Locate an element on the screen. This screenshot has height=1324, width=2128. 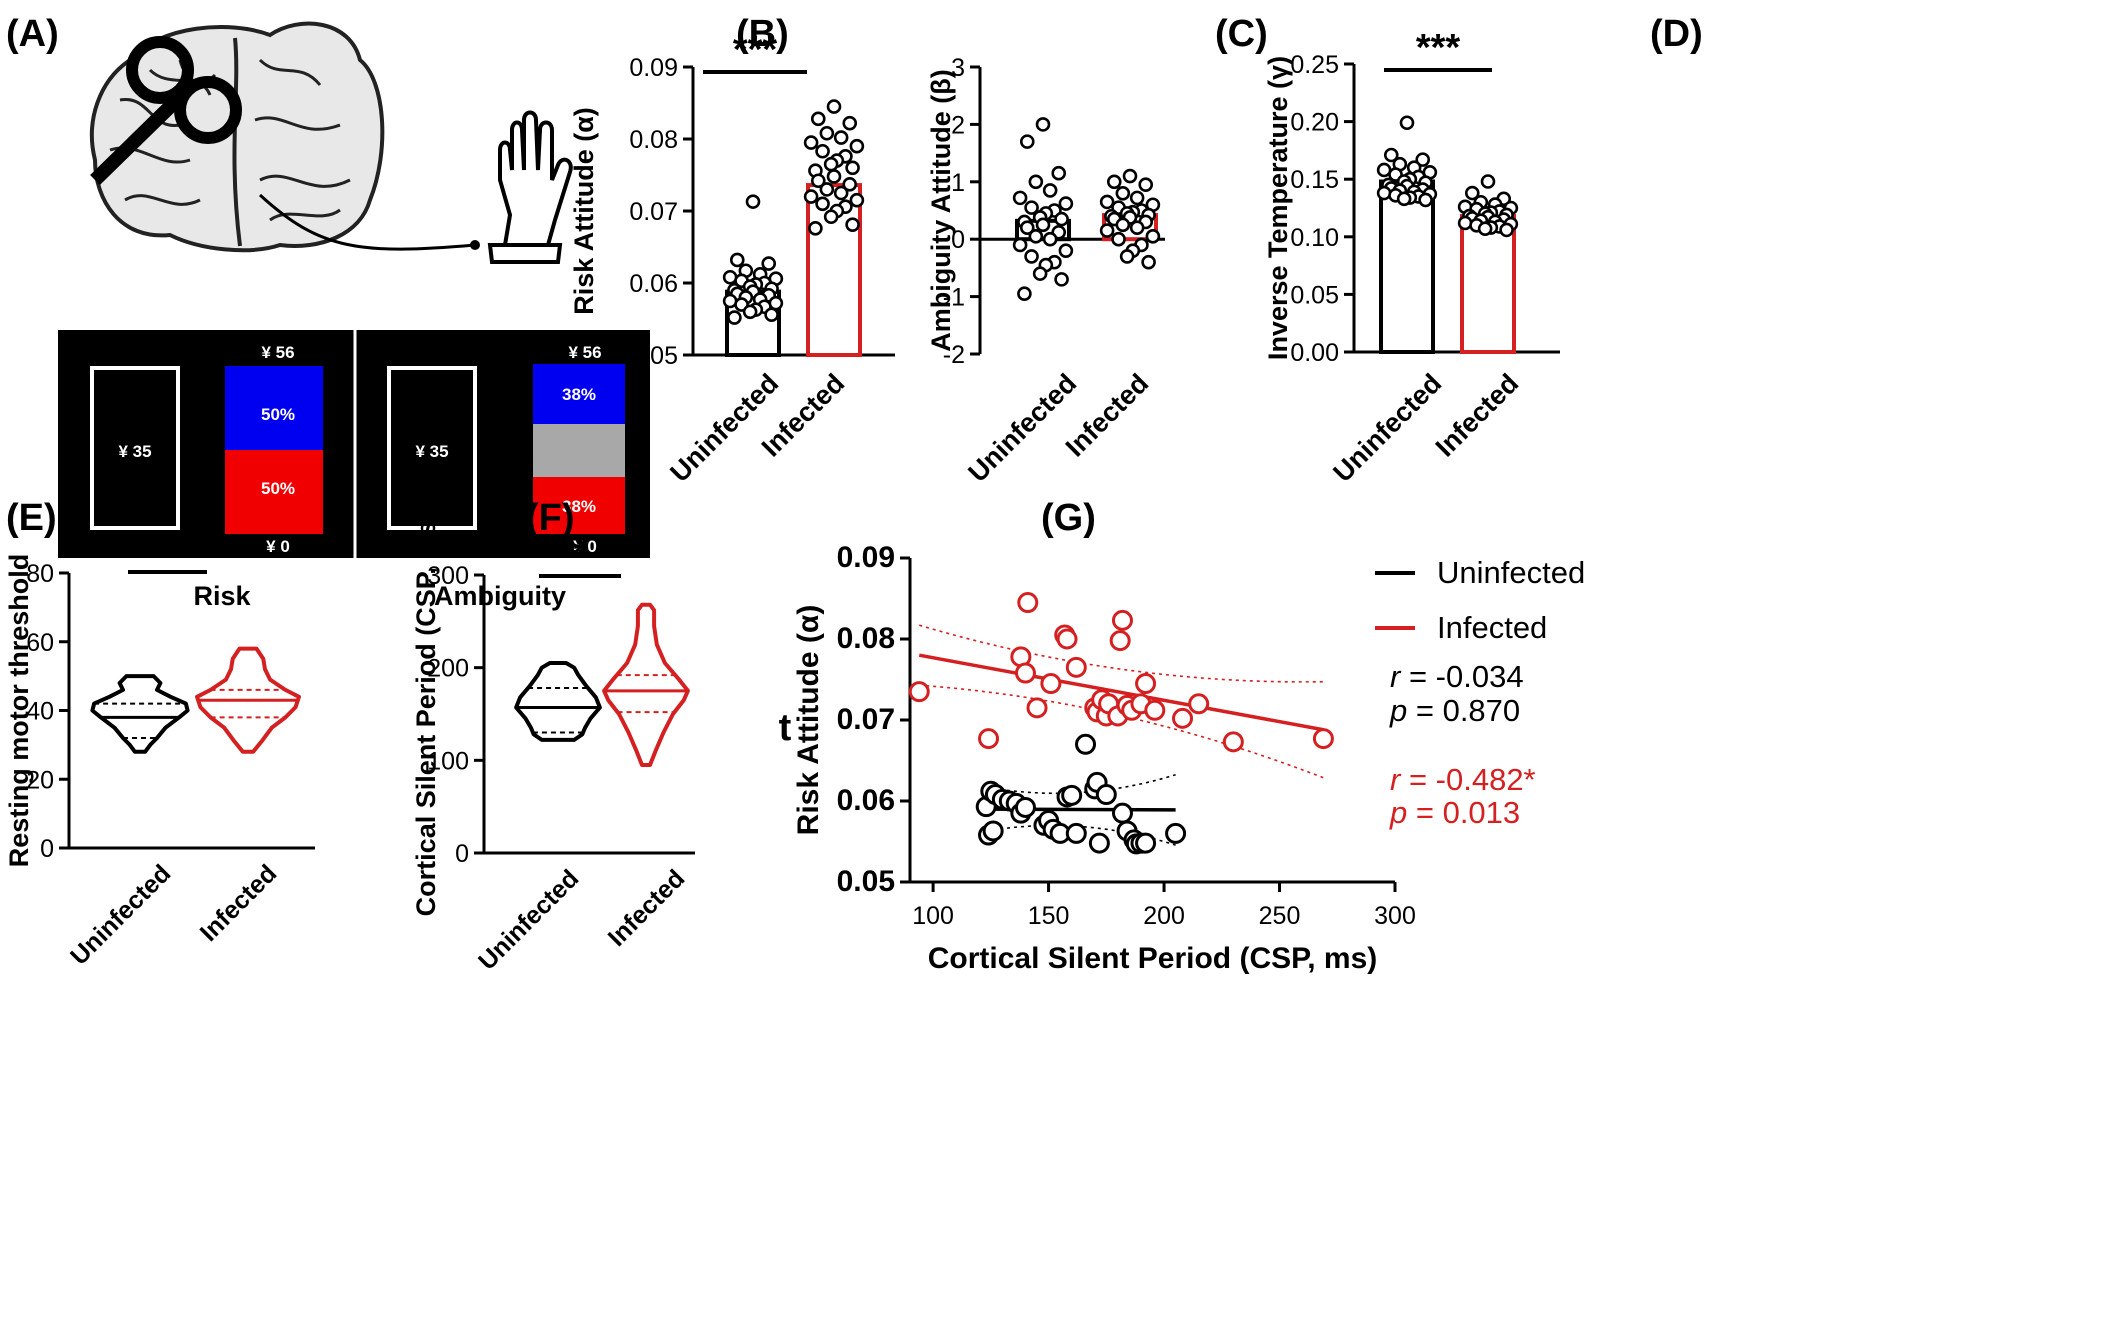
panel-label-d: (D) is located at coordinates (1676, 34).